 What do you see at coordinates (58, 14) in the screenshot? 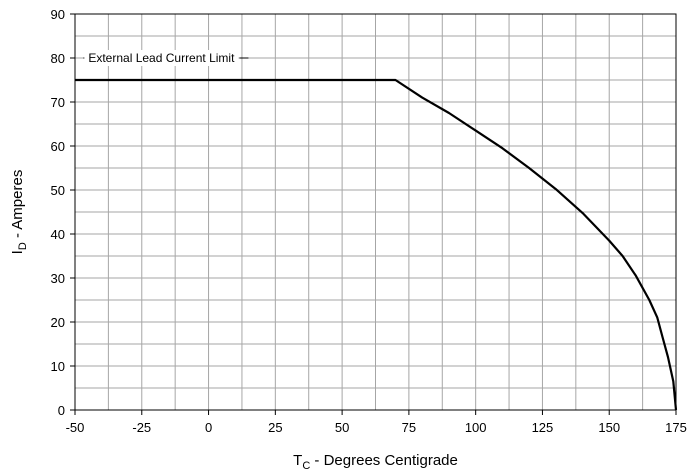
I see `y-tick-label: 90` at bounding box center [58, 14].